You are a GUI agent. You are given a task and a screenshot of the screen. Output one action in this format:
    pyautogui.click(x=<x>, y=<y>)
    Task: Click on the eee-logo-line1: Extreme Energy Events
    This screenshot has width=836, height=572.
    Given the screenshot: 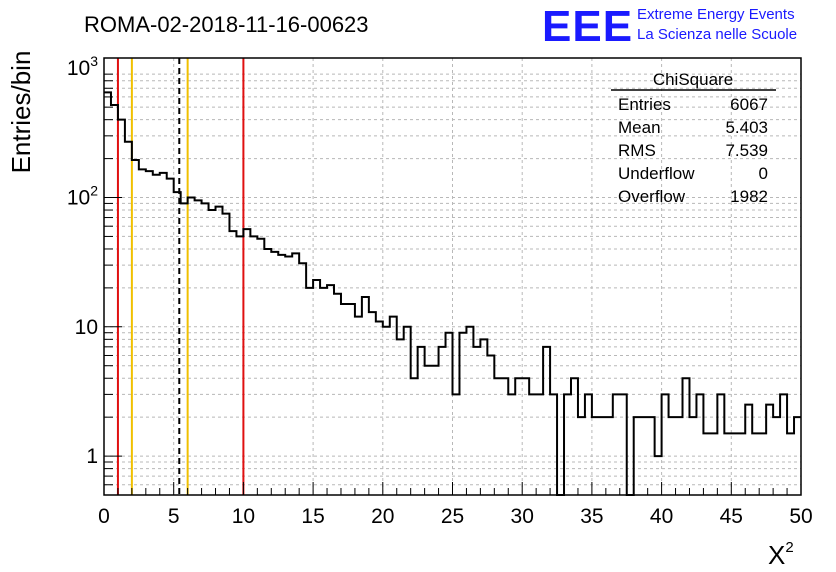 What is the action you would take?
    pyautogui.click(x=716, y=14)
    